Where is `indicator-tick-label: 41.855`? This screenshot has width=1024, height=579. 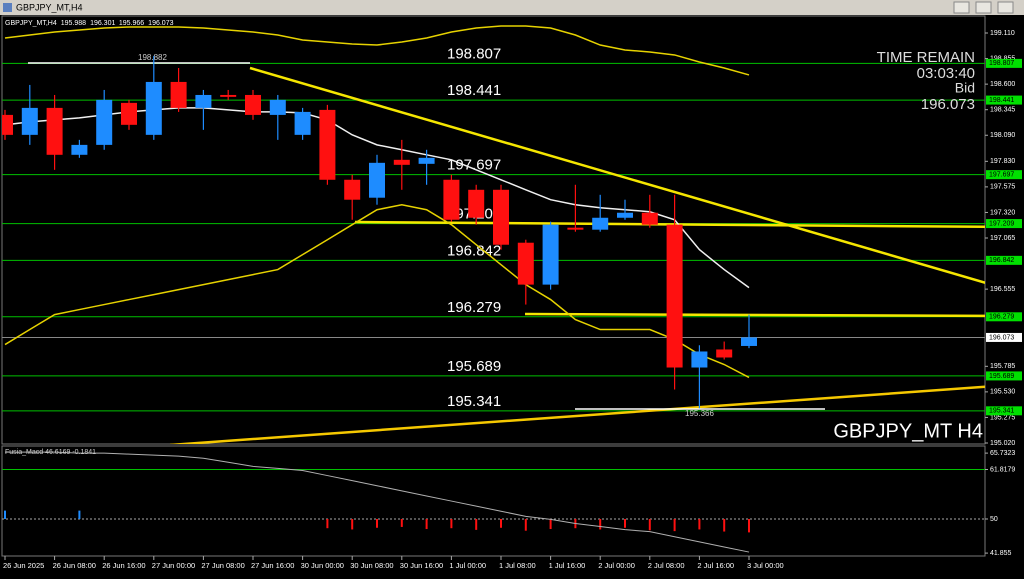
indicator-tick-label: 41.855 is located at coordinates (1001, 553).